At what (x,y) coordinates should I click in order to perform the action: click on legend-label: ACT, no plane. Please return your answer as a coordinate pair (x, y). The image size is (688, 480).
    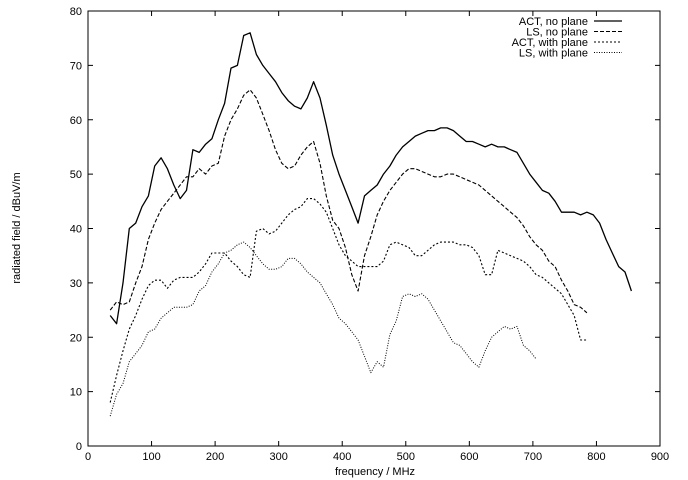
    Looking at the image, I should click on (553, 22).